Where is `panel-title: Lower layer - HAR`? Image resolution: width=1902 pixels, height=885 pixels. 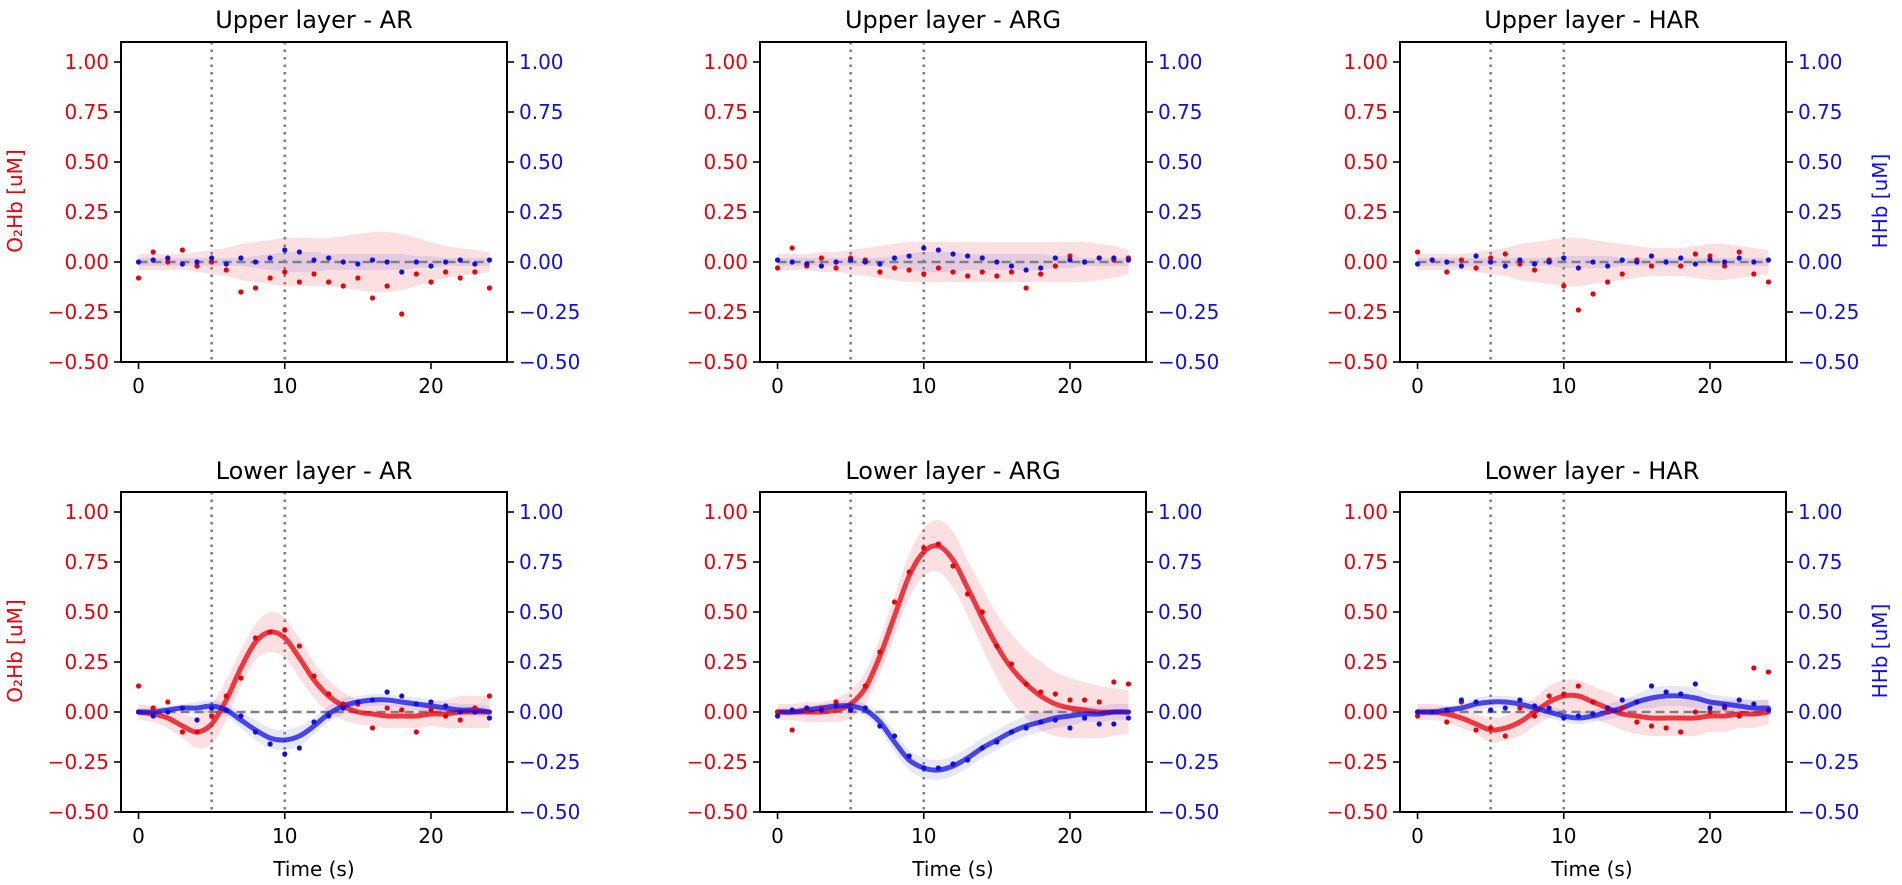
panel-title: Lower layer - HAR is located at coordinates (1592, 471).